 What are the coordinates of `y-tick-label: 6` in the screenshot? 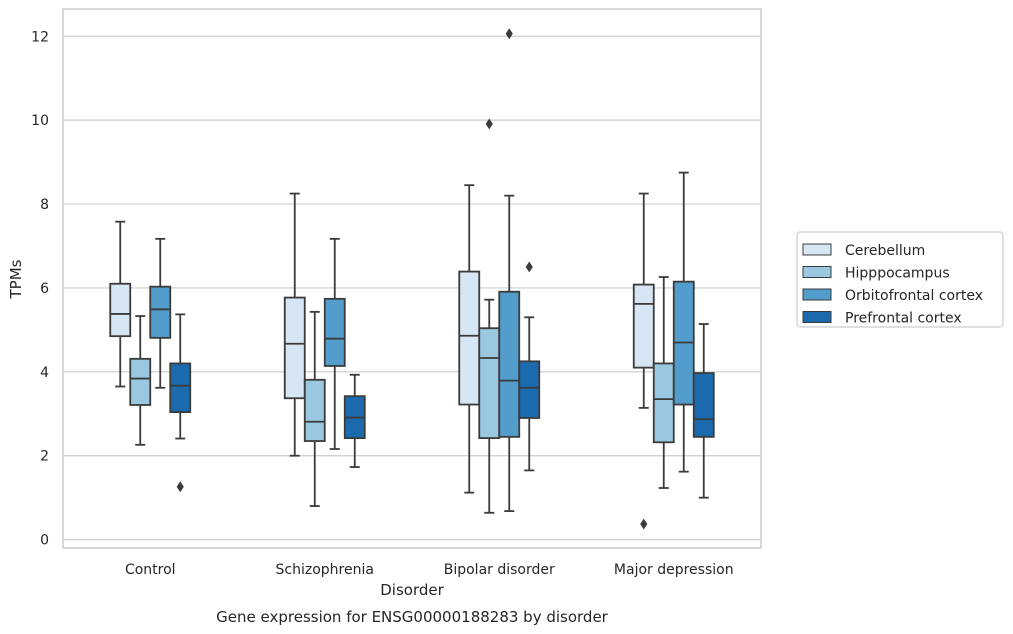 It's located at (44, 289).